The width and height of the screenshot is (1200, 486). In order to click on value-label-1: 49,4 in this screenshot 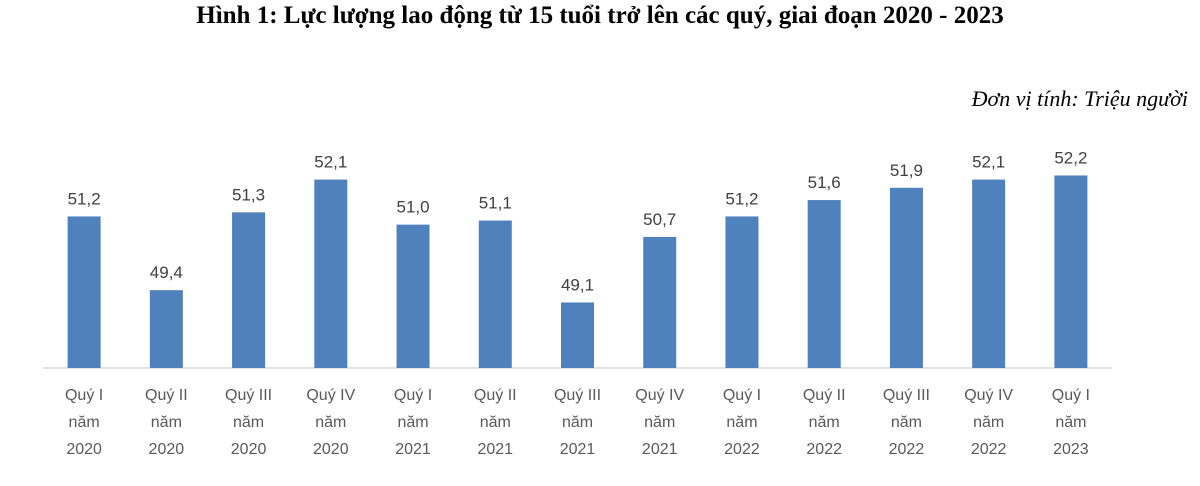, I will do `click(166, 272)`.